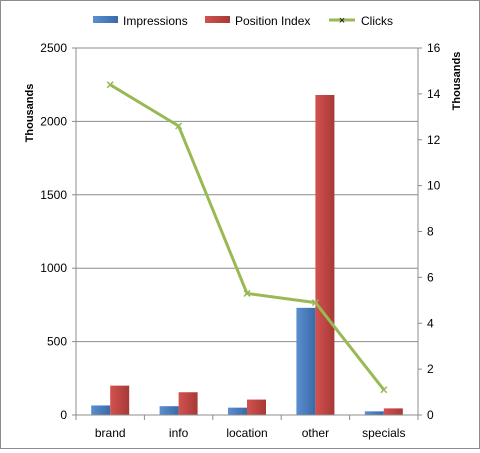  I want to click on legend-label-position-index: Position Index, so click(272, 21).